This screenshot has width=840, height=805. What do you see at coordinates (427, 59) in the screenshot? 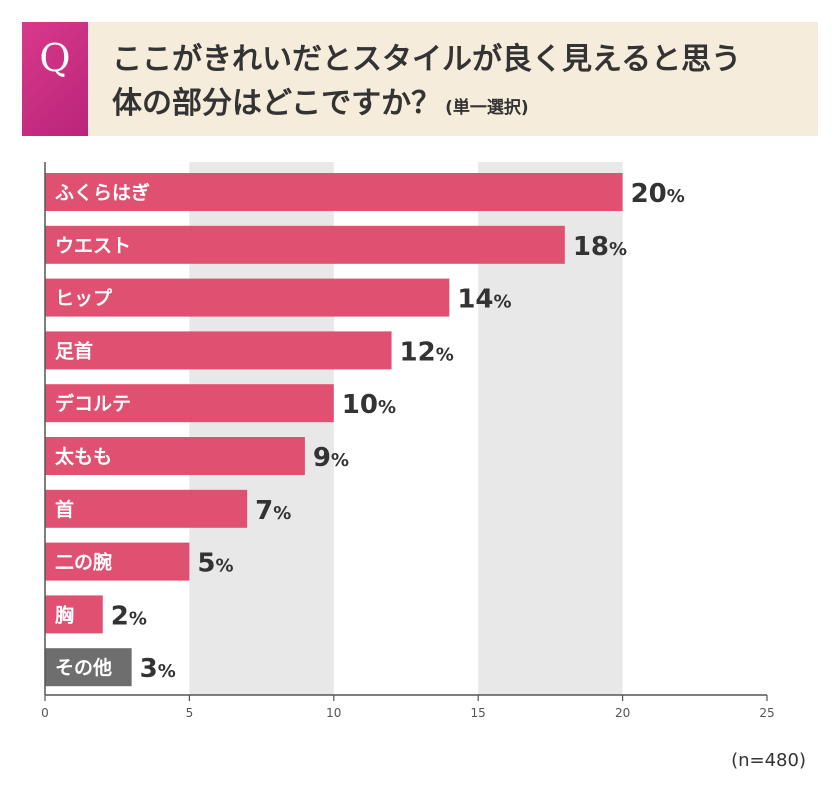
I see `question-text-line1: ここがきれいだとスタイルが良く見えると思う` at bounding box center [427, 59].